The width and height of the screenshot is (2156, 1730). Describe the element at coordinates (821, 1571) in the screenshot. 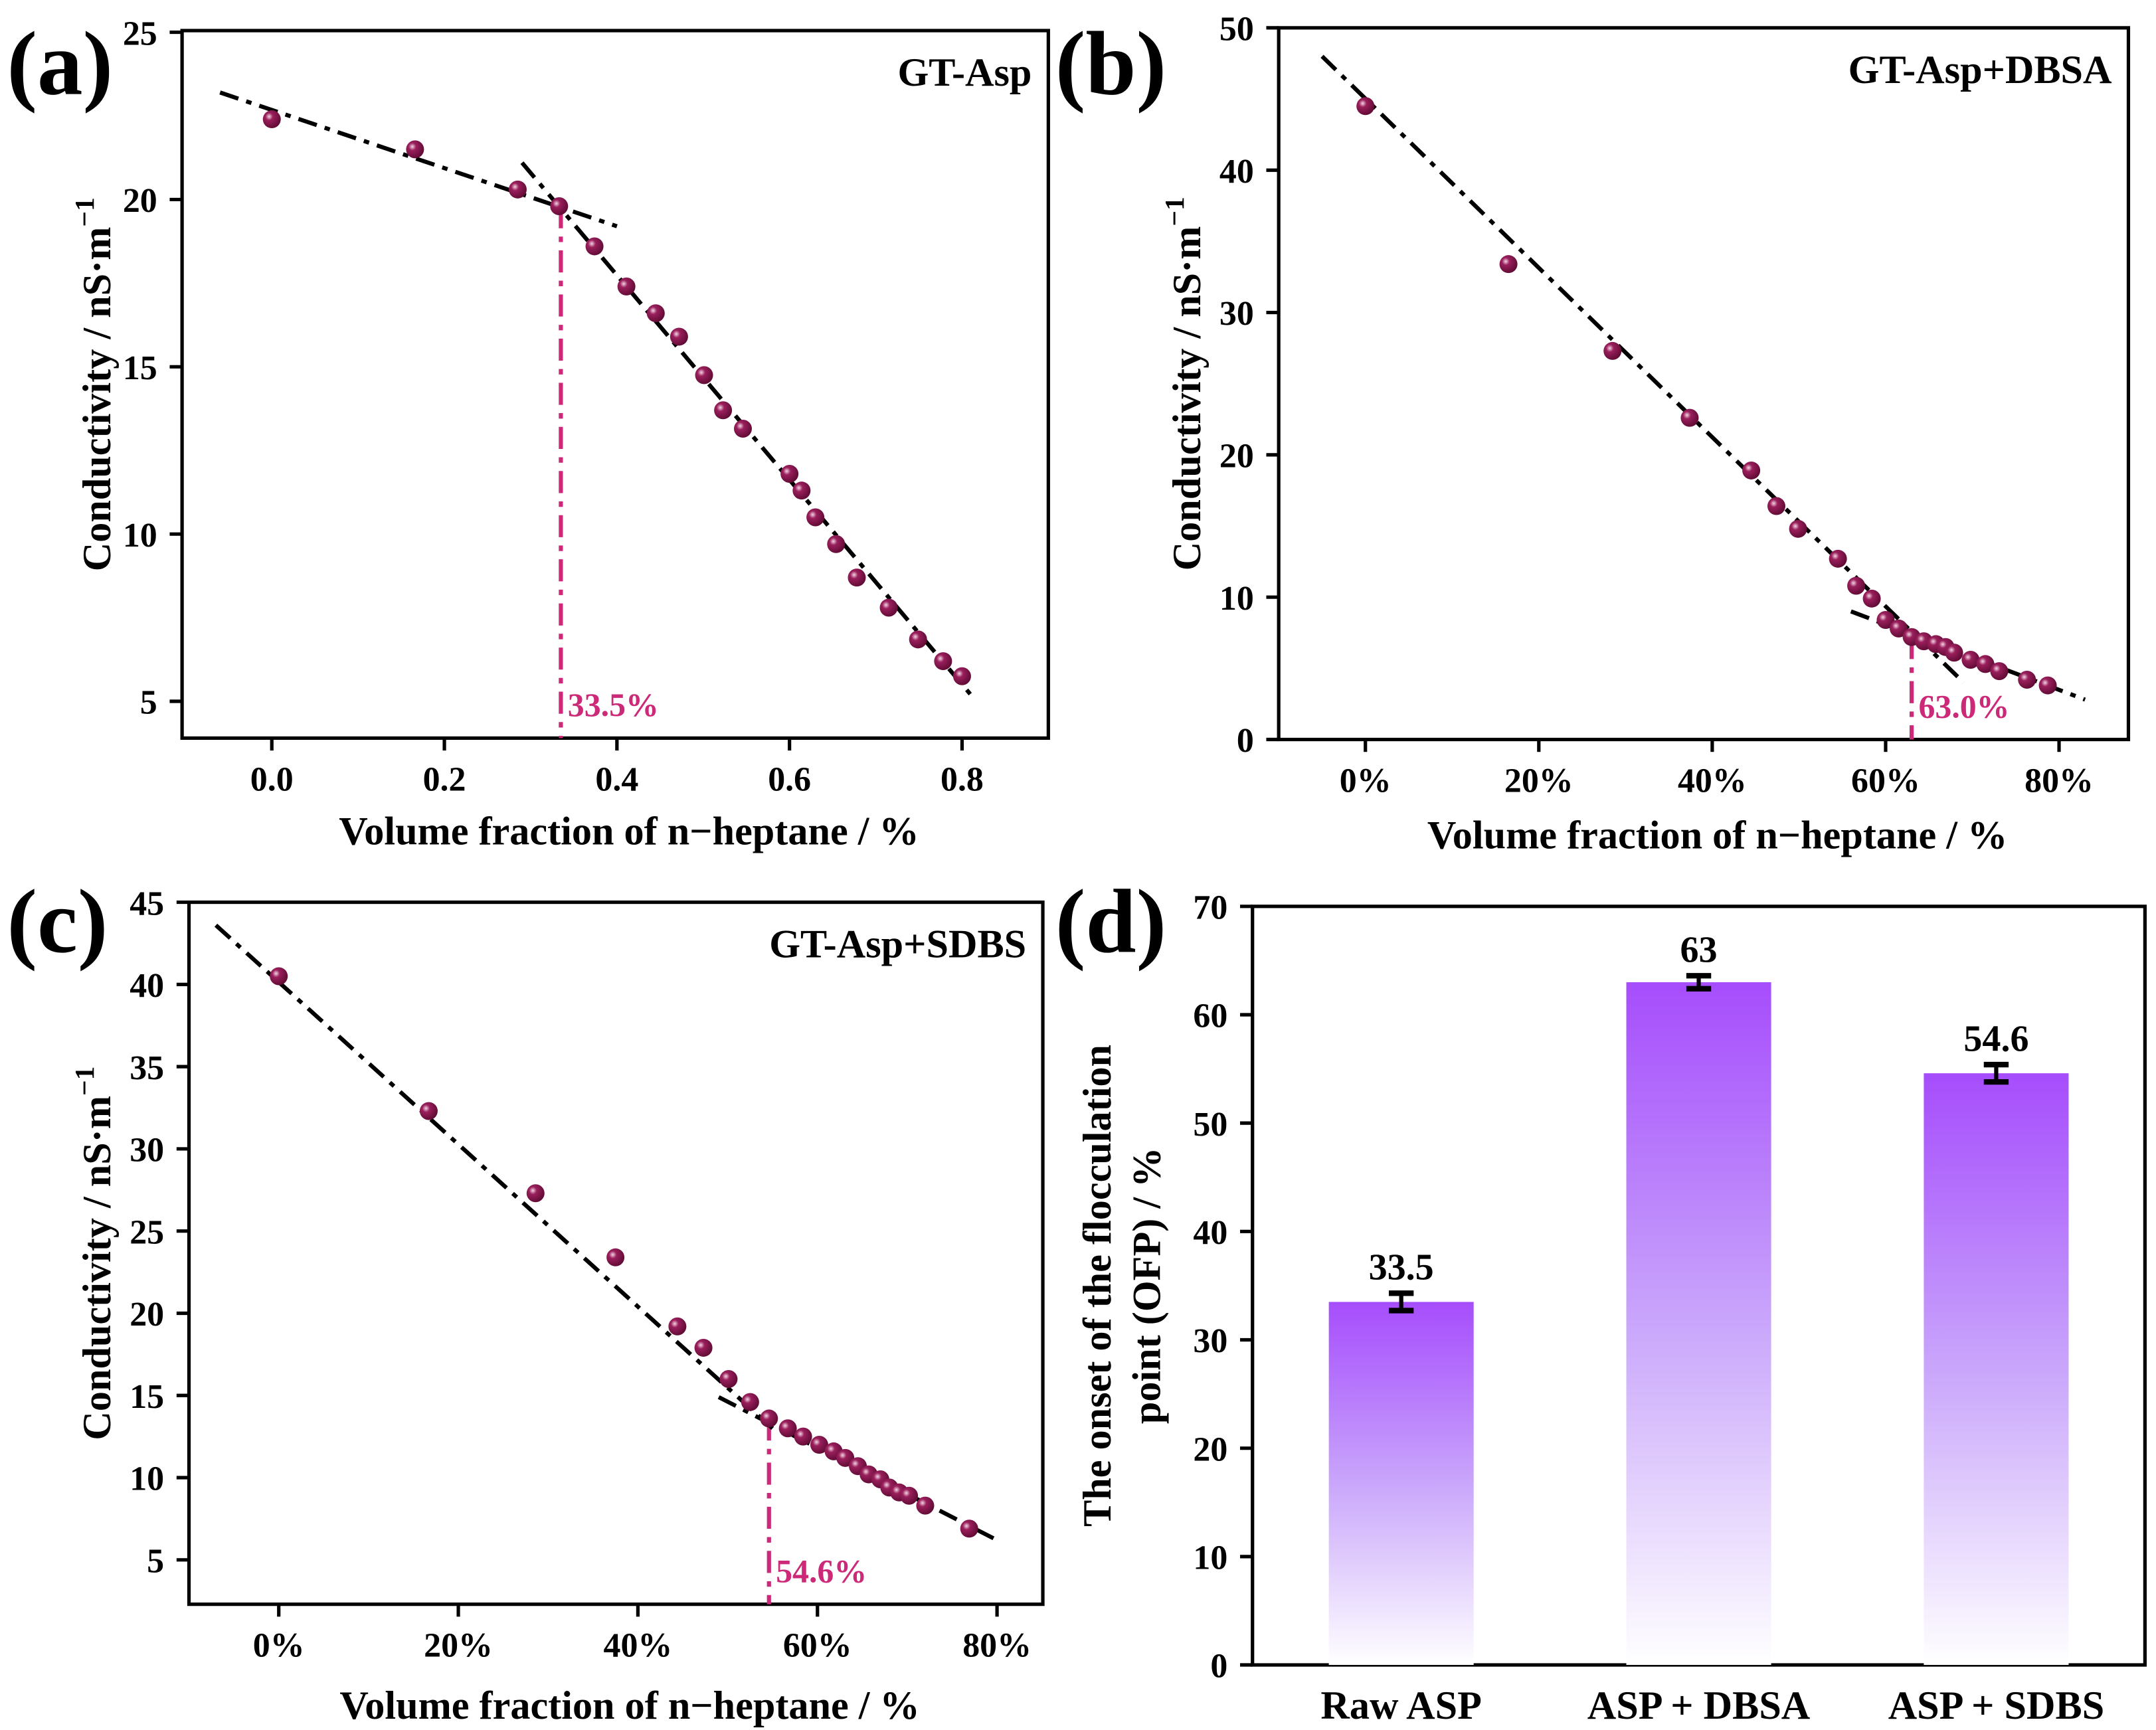

I see `onset-label: 54.6%` at that location.